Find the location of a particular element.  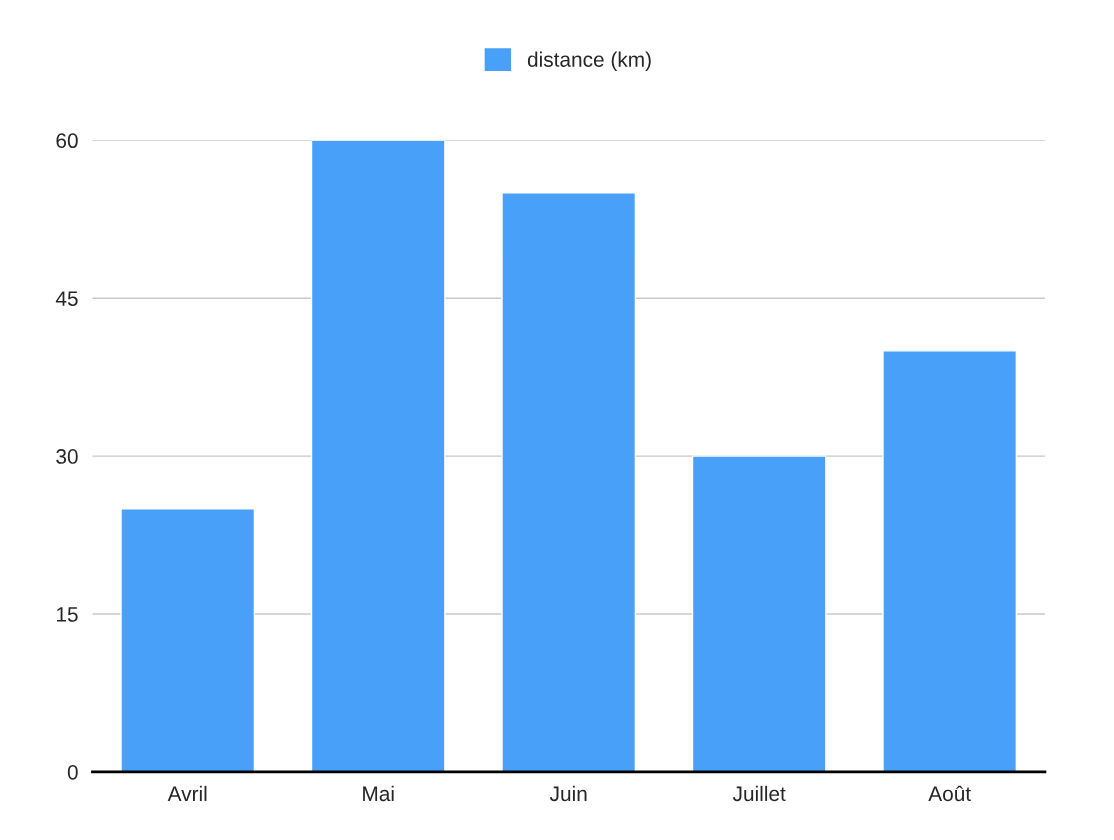

x-tick-label: Juin is located at coordinates (568, 793).